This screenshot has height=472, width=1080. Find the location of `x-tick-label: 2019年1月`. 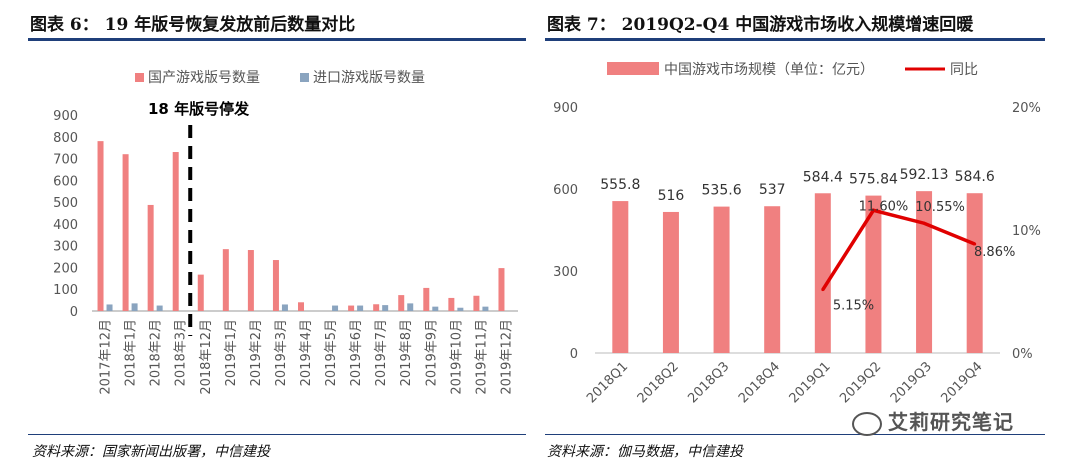

x-tick-label: 2019年1月 is located at coordinates (231, 352).